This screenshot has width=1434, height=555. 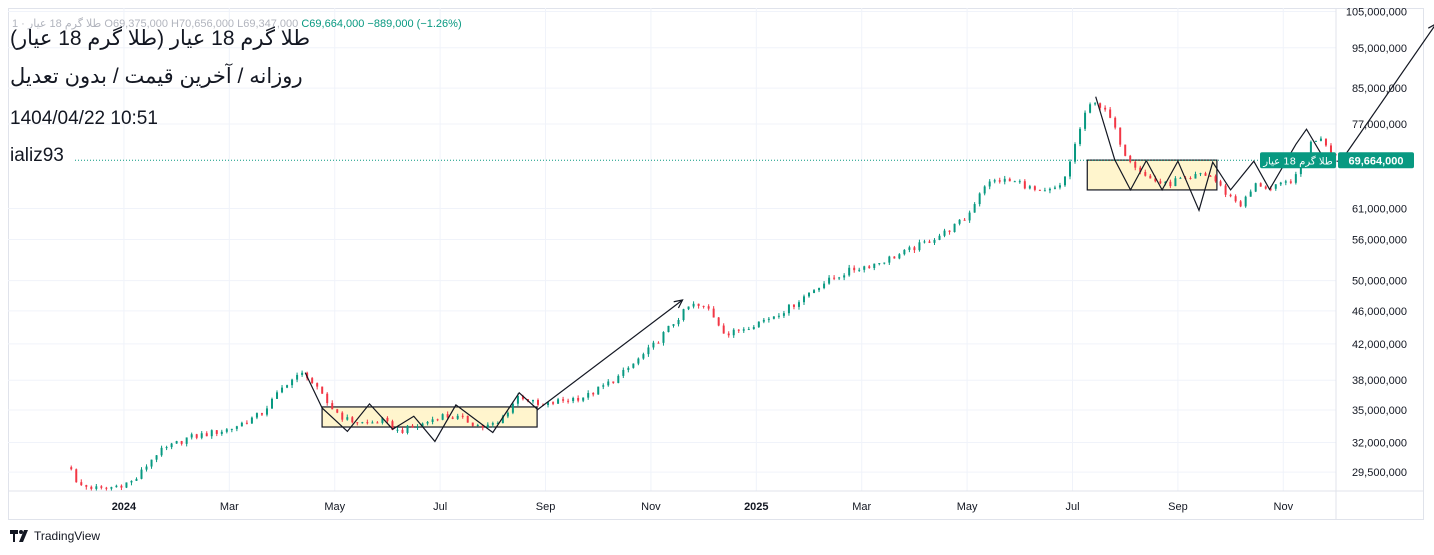 I want to click on y-tick-label: 61,000,000, so click(x=1379, y=209).